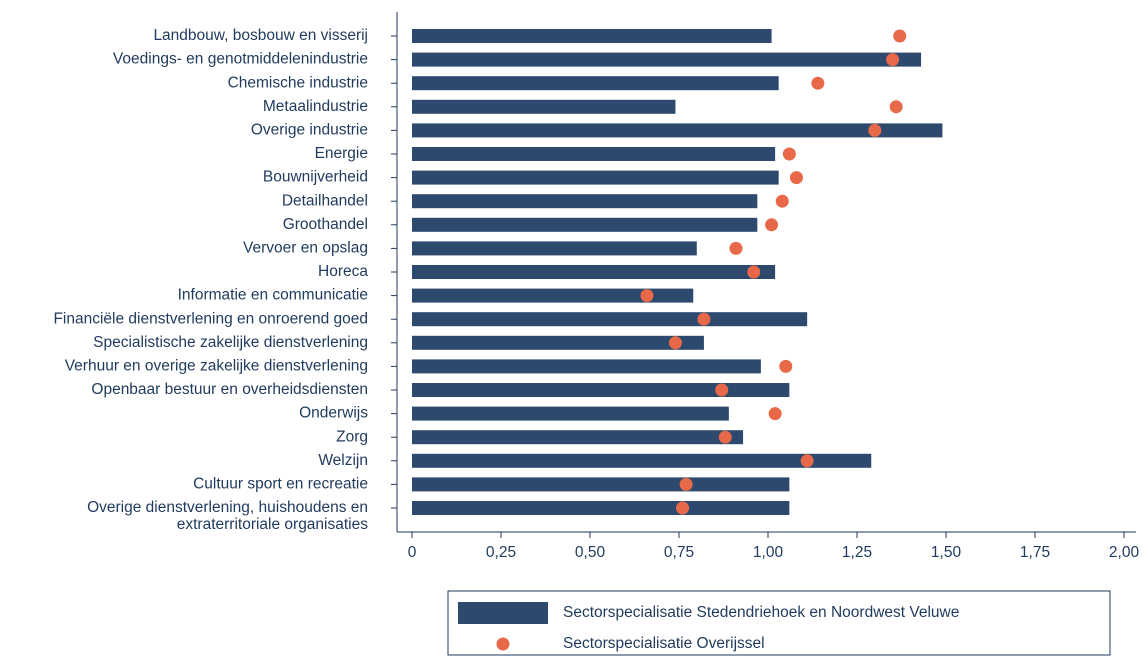 This screenshot has width=1145, height=656. Describe the element at coordinates (229, 389) in the screenshot. I see `y-tick-label: Openbaar bestuur en overheidsdiensten` at that location.